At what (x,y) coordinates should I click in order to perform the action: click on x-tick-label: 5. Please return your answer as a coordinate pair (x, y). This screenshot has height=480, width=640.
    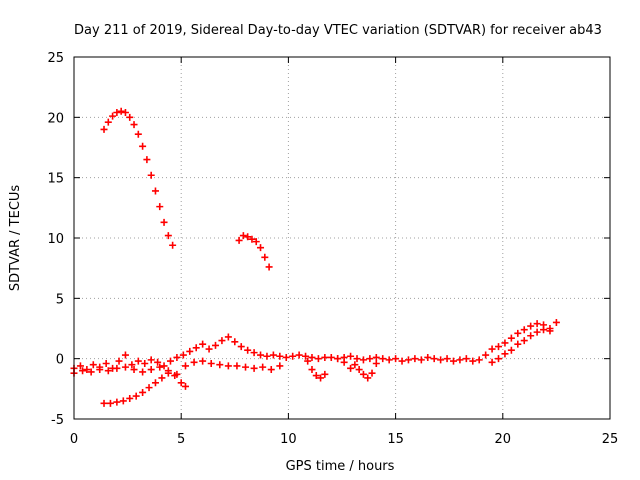
    Looking at the image, I should click on (181, 439).